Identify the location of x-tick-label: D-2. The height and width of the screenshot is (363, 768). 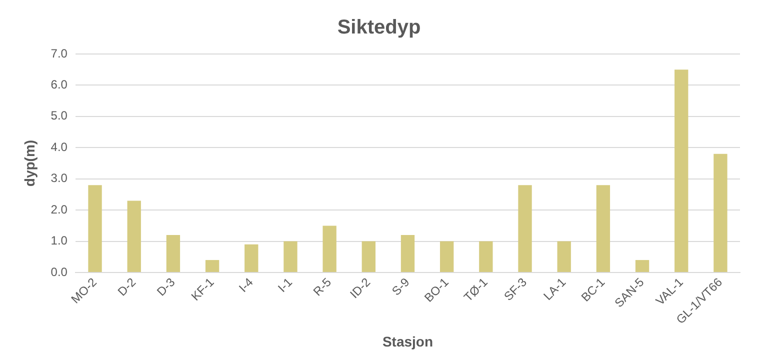
(127, 286).